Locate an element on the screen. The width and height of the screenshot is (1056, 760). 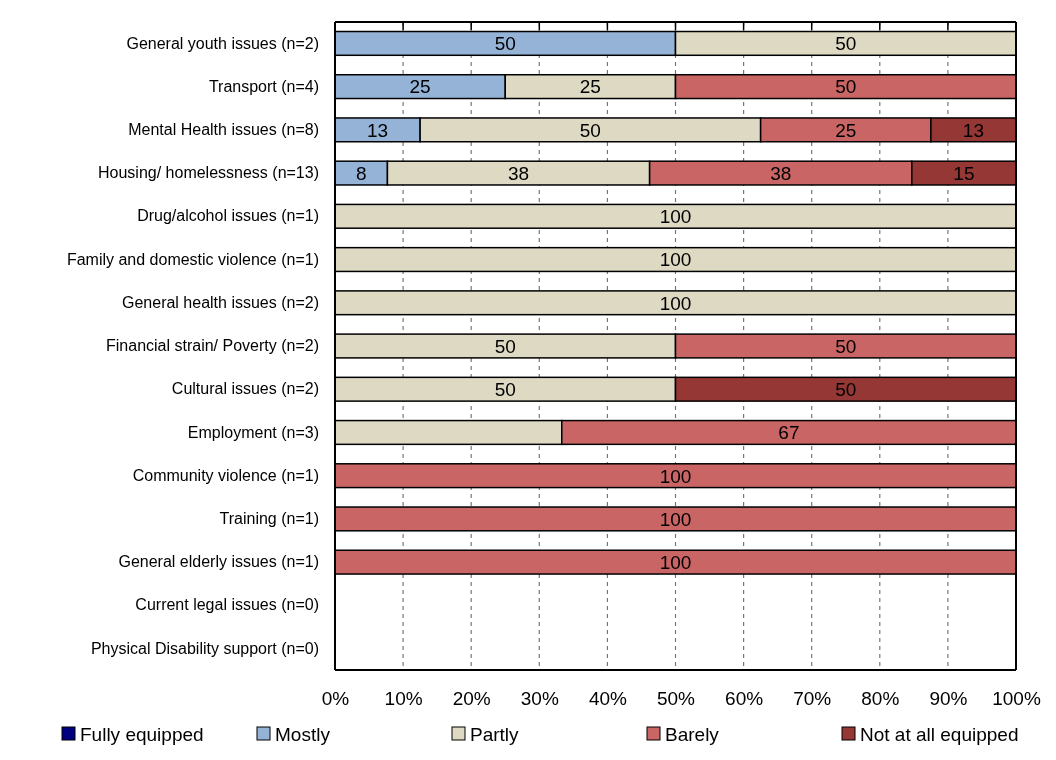
x-tick-label: 90% is located at coordinates (948, 699).